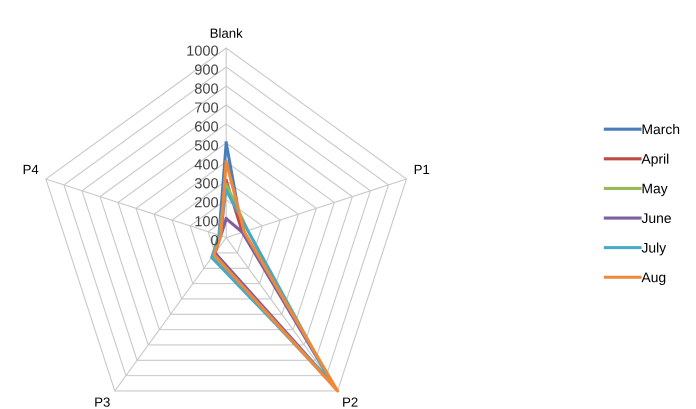 This screenshot has height=409, width=696. Describe the element at coordinates (653, 279) in the screenshot. I see `legend-label: Aug` at that location.